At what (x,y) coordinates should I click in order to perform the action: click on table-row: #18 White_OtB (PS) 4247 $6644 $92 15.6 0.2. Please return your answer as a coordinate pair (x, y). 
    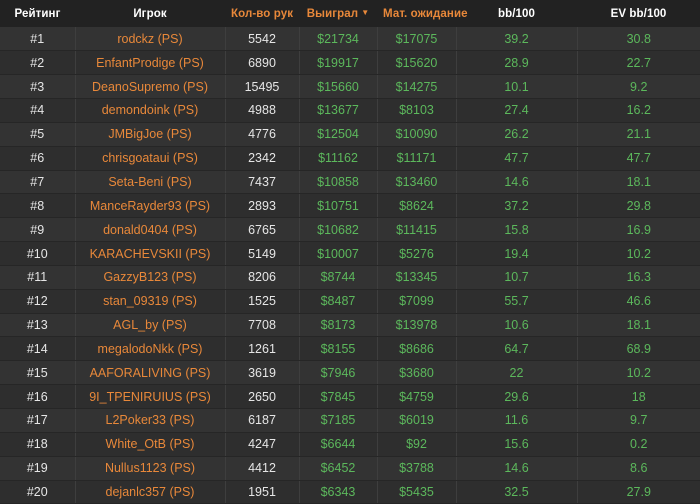
    Looking at the image, I should click on (350, 444).